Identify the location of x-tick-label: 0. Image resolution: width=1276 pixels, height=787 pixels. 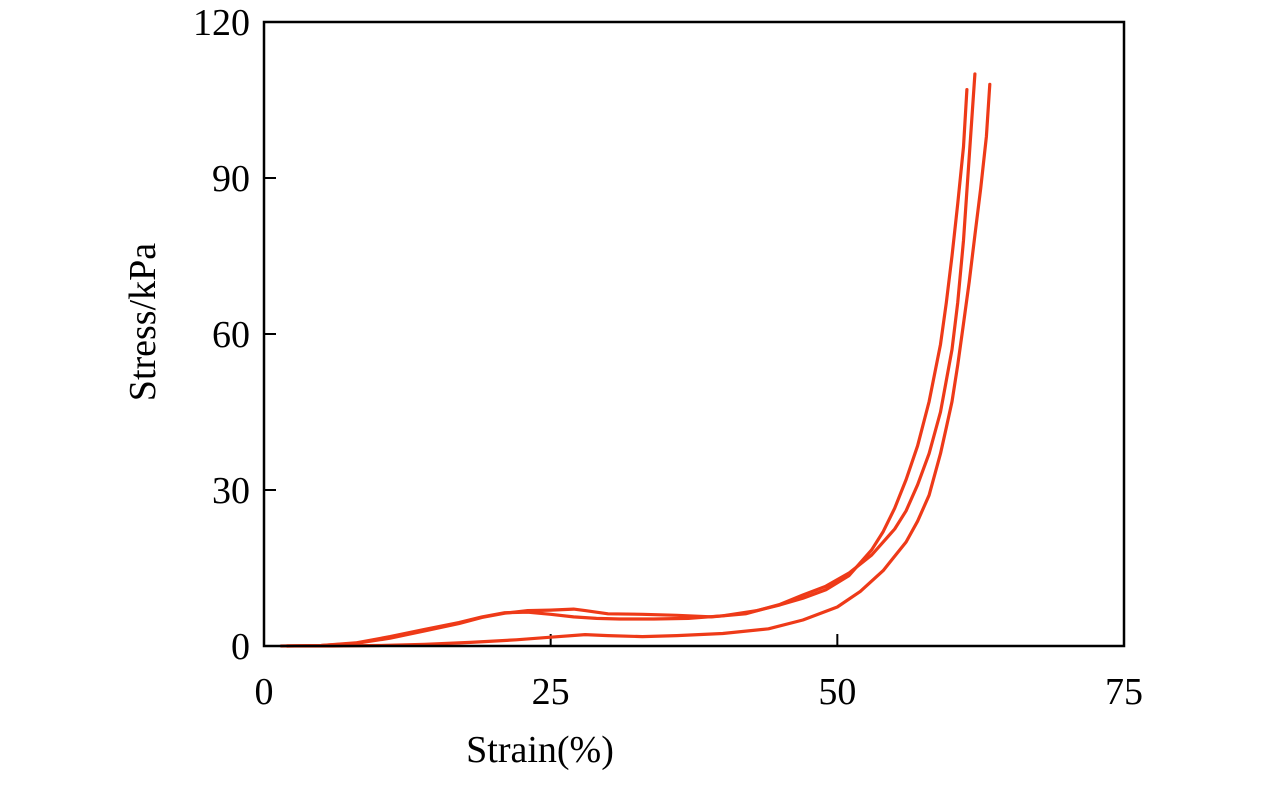
(264, 692).